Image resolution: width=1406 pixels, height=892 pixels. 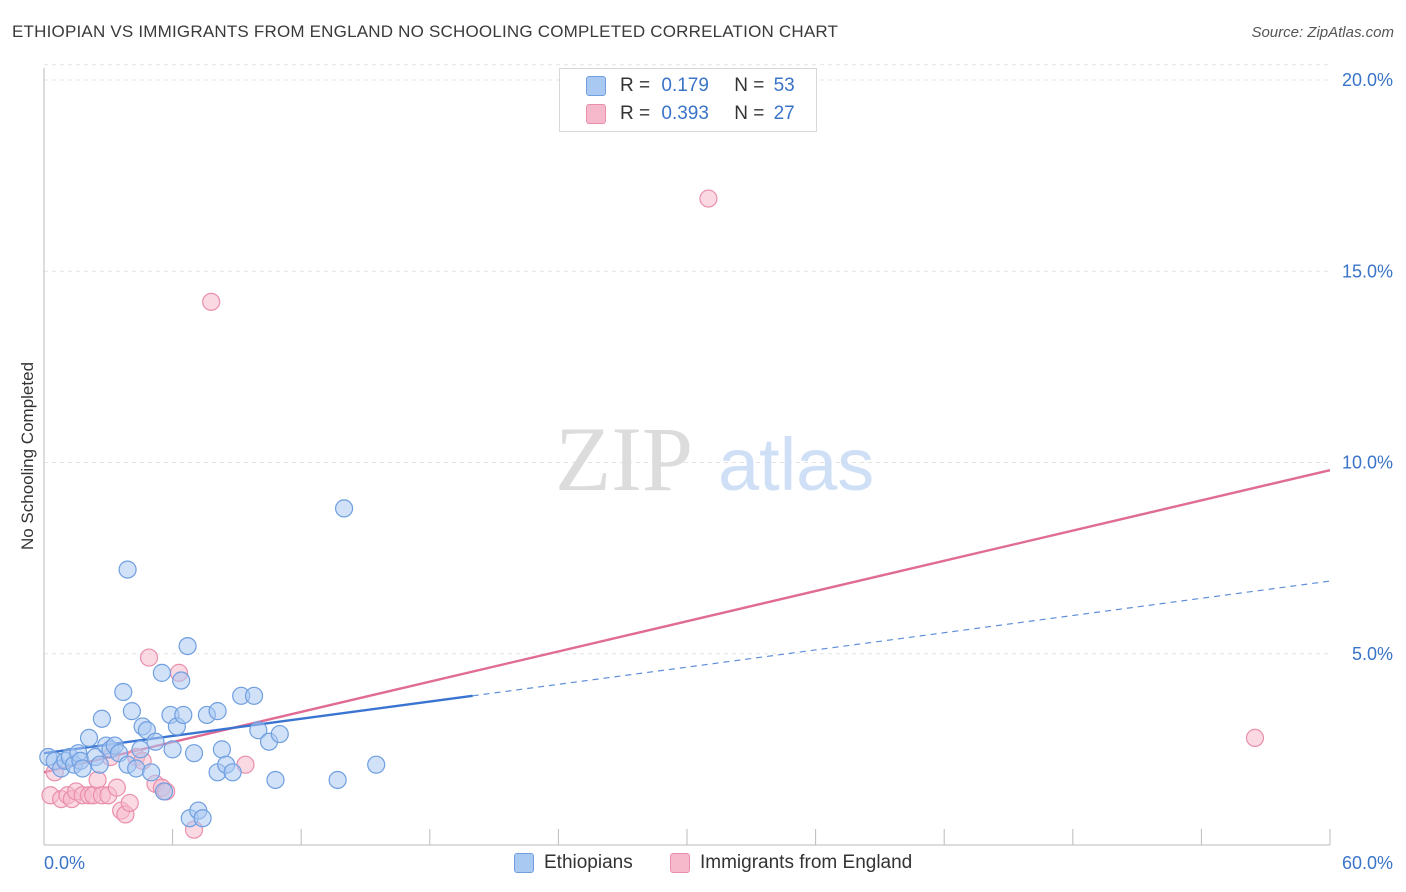 I want to click on x-tick-label-min: 0.0%, so click(x=64, y=863).